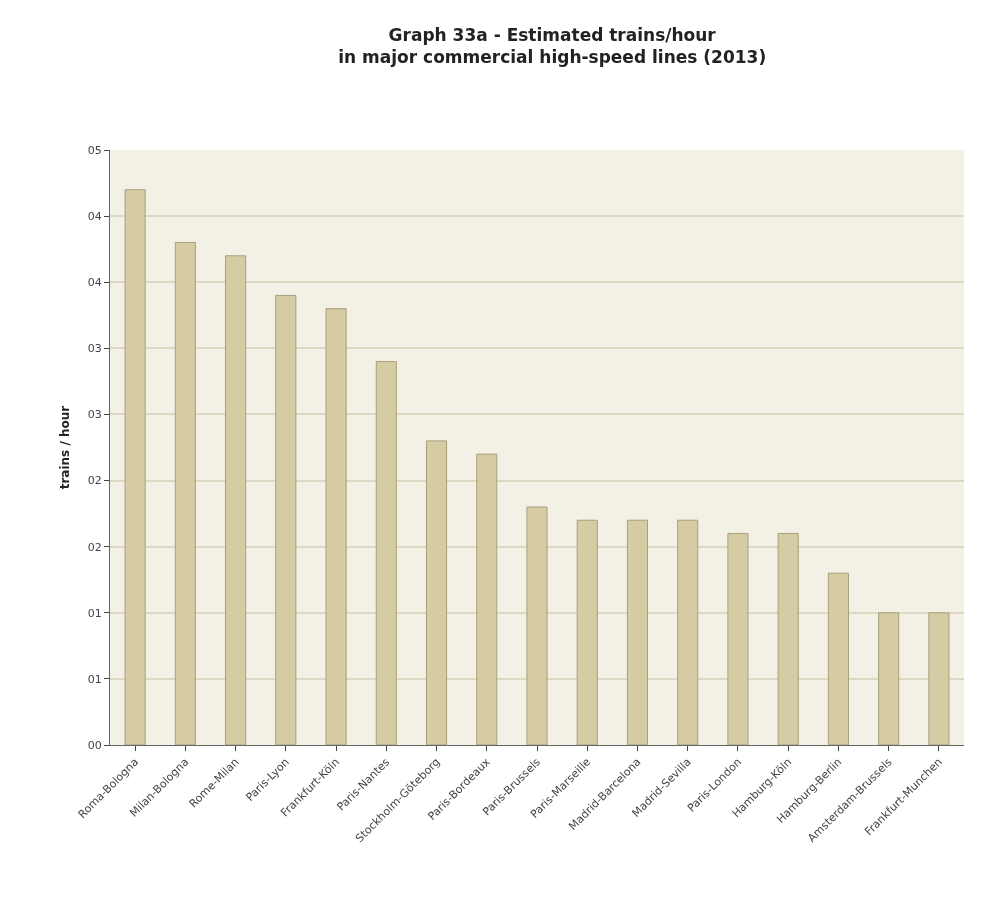  What do you see at coordinates (94, 745) in the screenshot?
I see `y-tick-label: 00` at bounding box center [94, 745].